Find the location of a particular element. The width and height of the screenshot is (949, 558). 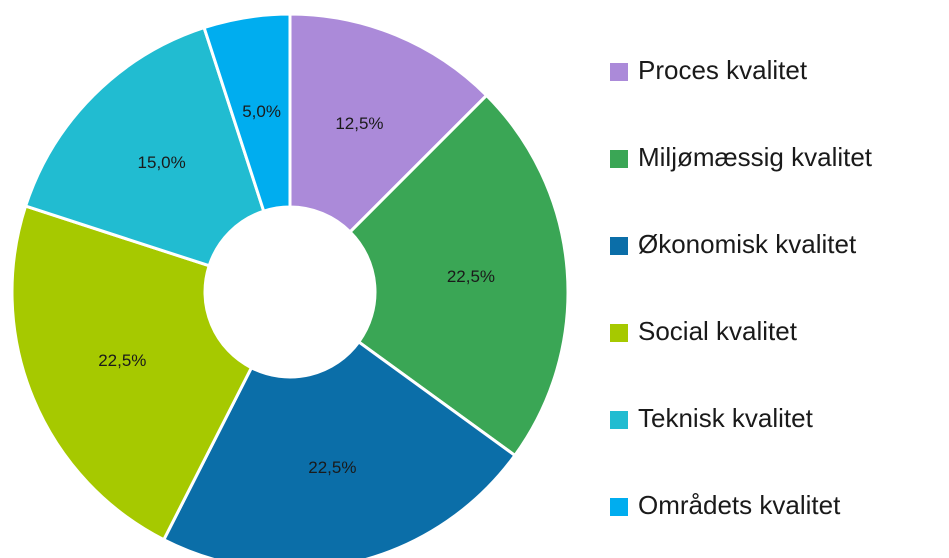

legend-label: Teknisk kvalitet is located at coordinates (726, 418).